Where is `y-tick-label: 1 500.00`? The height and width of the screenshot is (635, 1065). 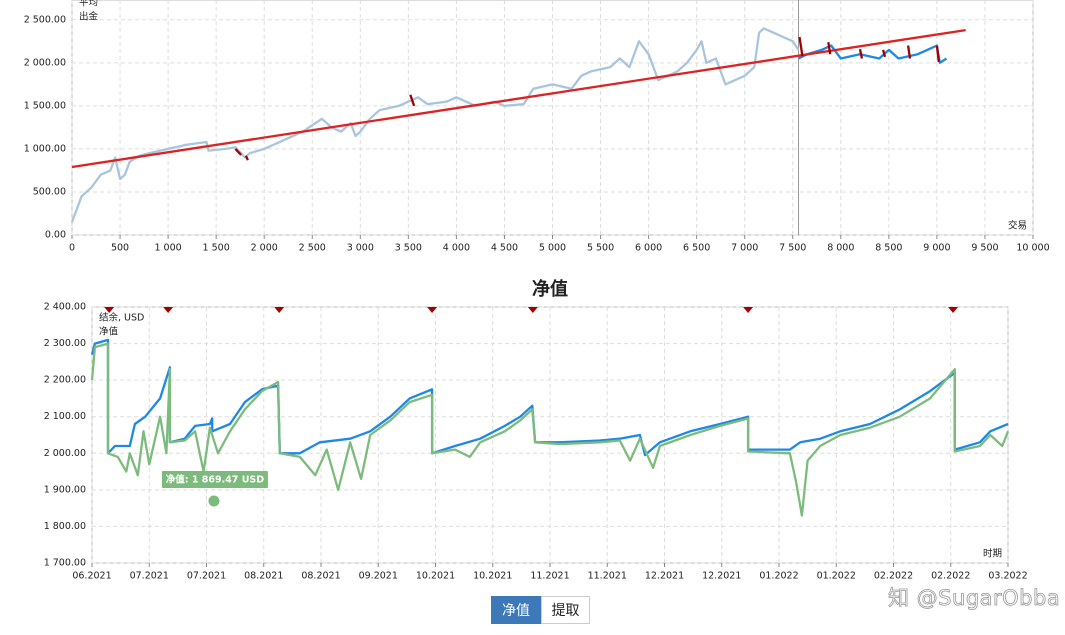
y-tick-label: 1 500.00 is located at coordinates (45, 105).